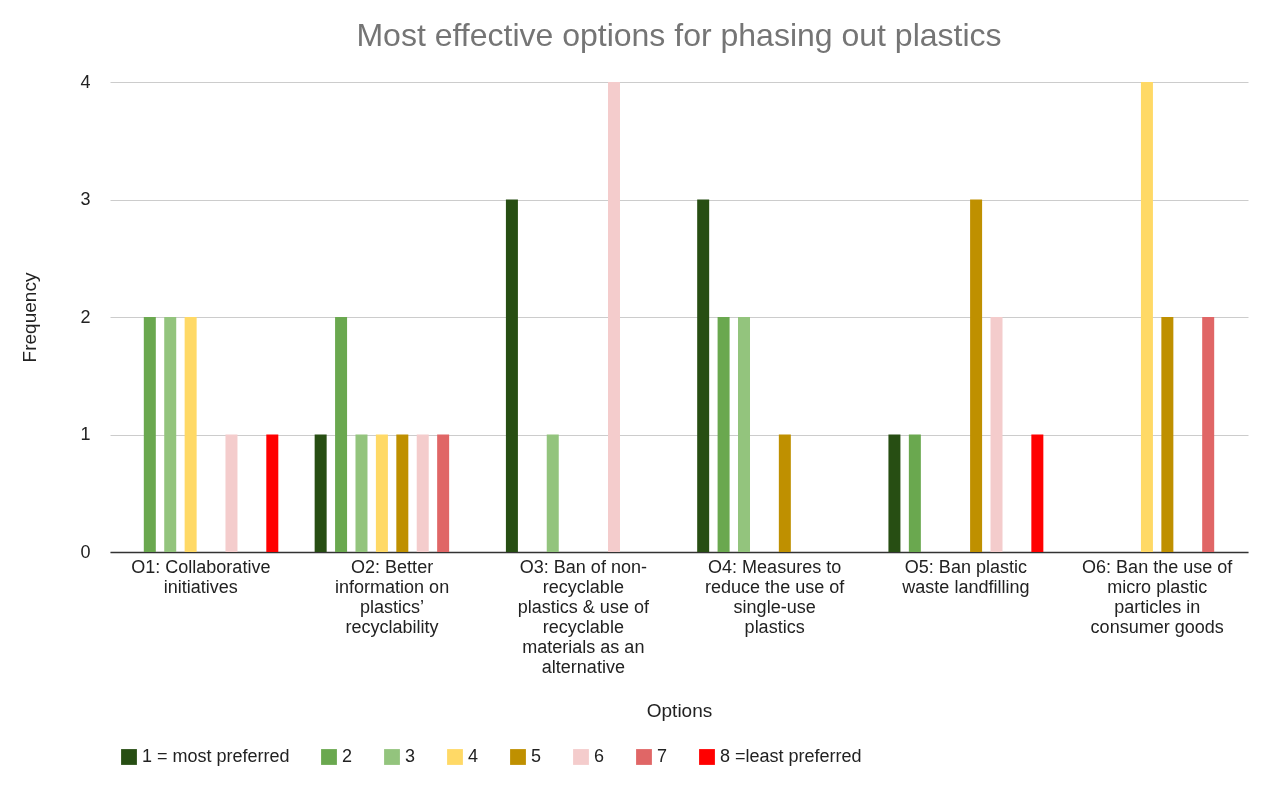 Image resolution: width=1278 pixels, height=796 pixels. What do you see at coordinates (85, 81) in the screenshot?
I see `y-tick-label: 4` at bounding box center [85, 81].